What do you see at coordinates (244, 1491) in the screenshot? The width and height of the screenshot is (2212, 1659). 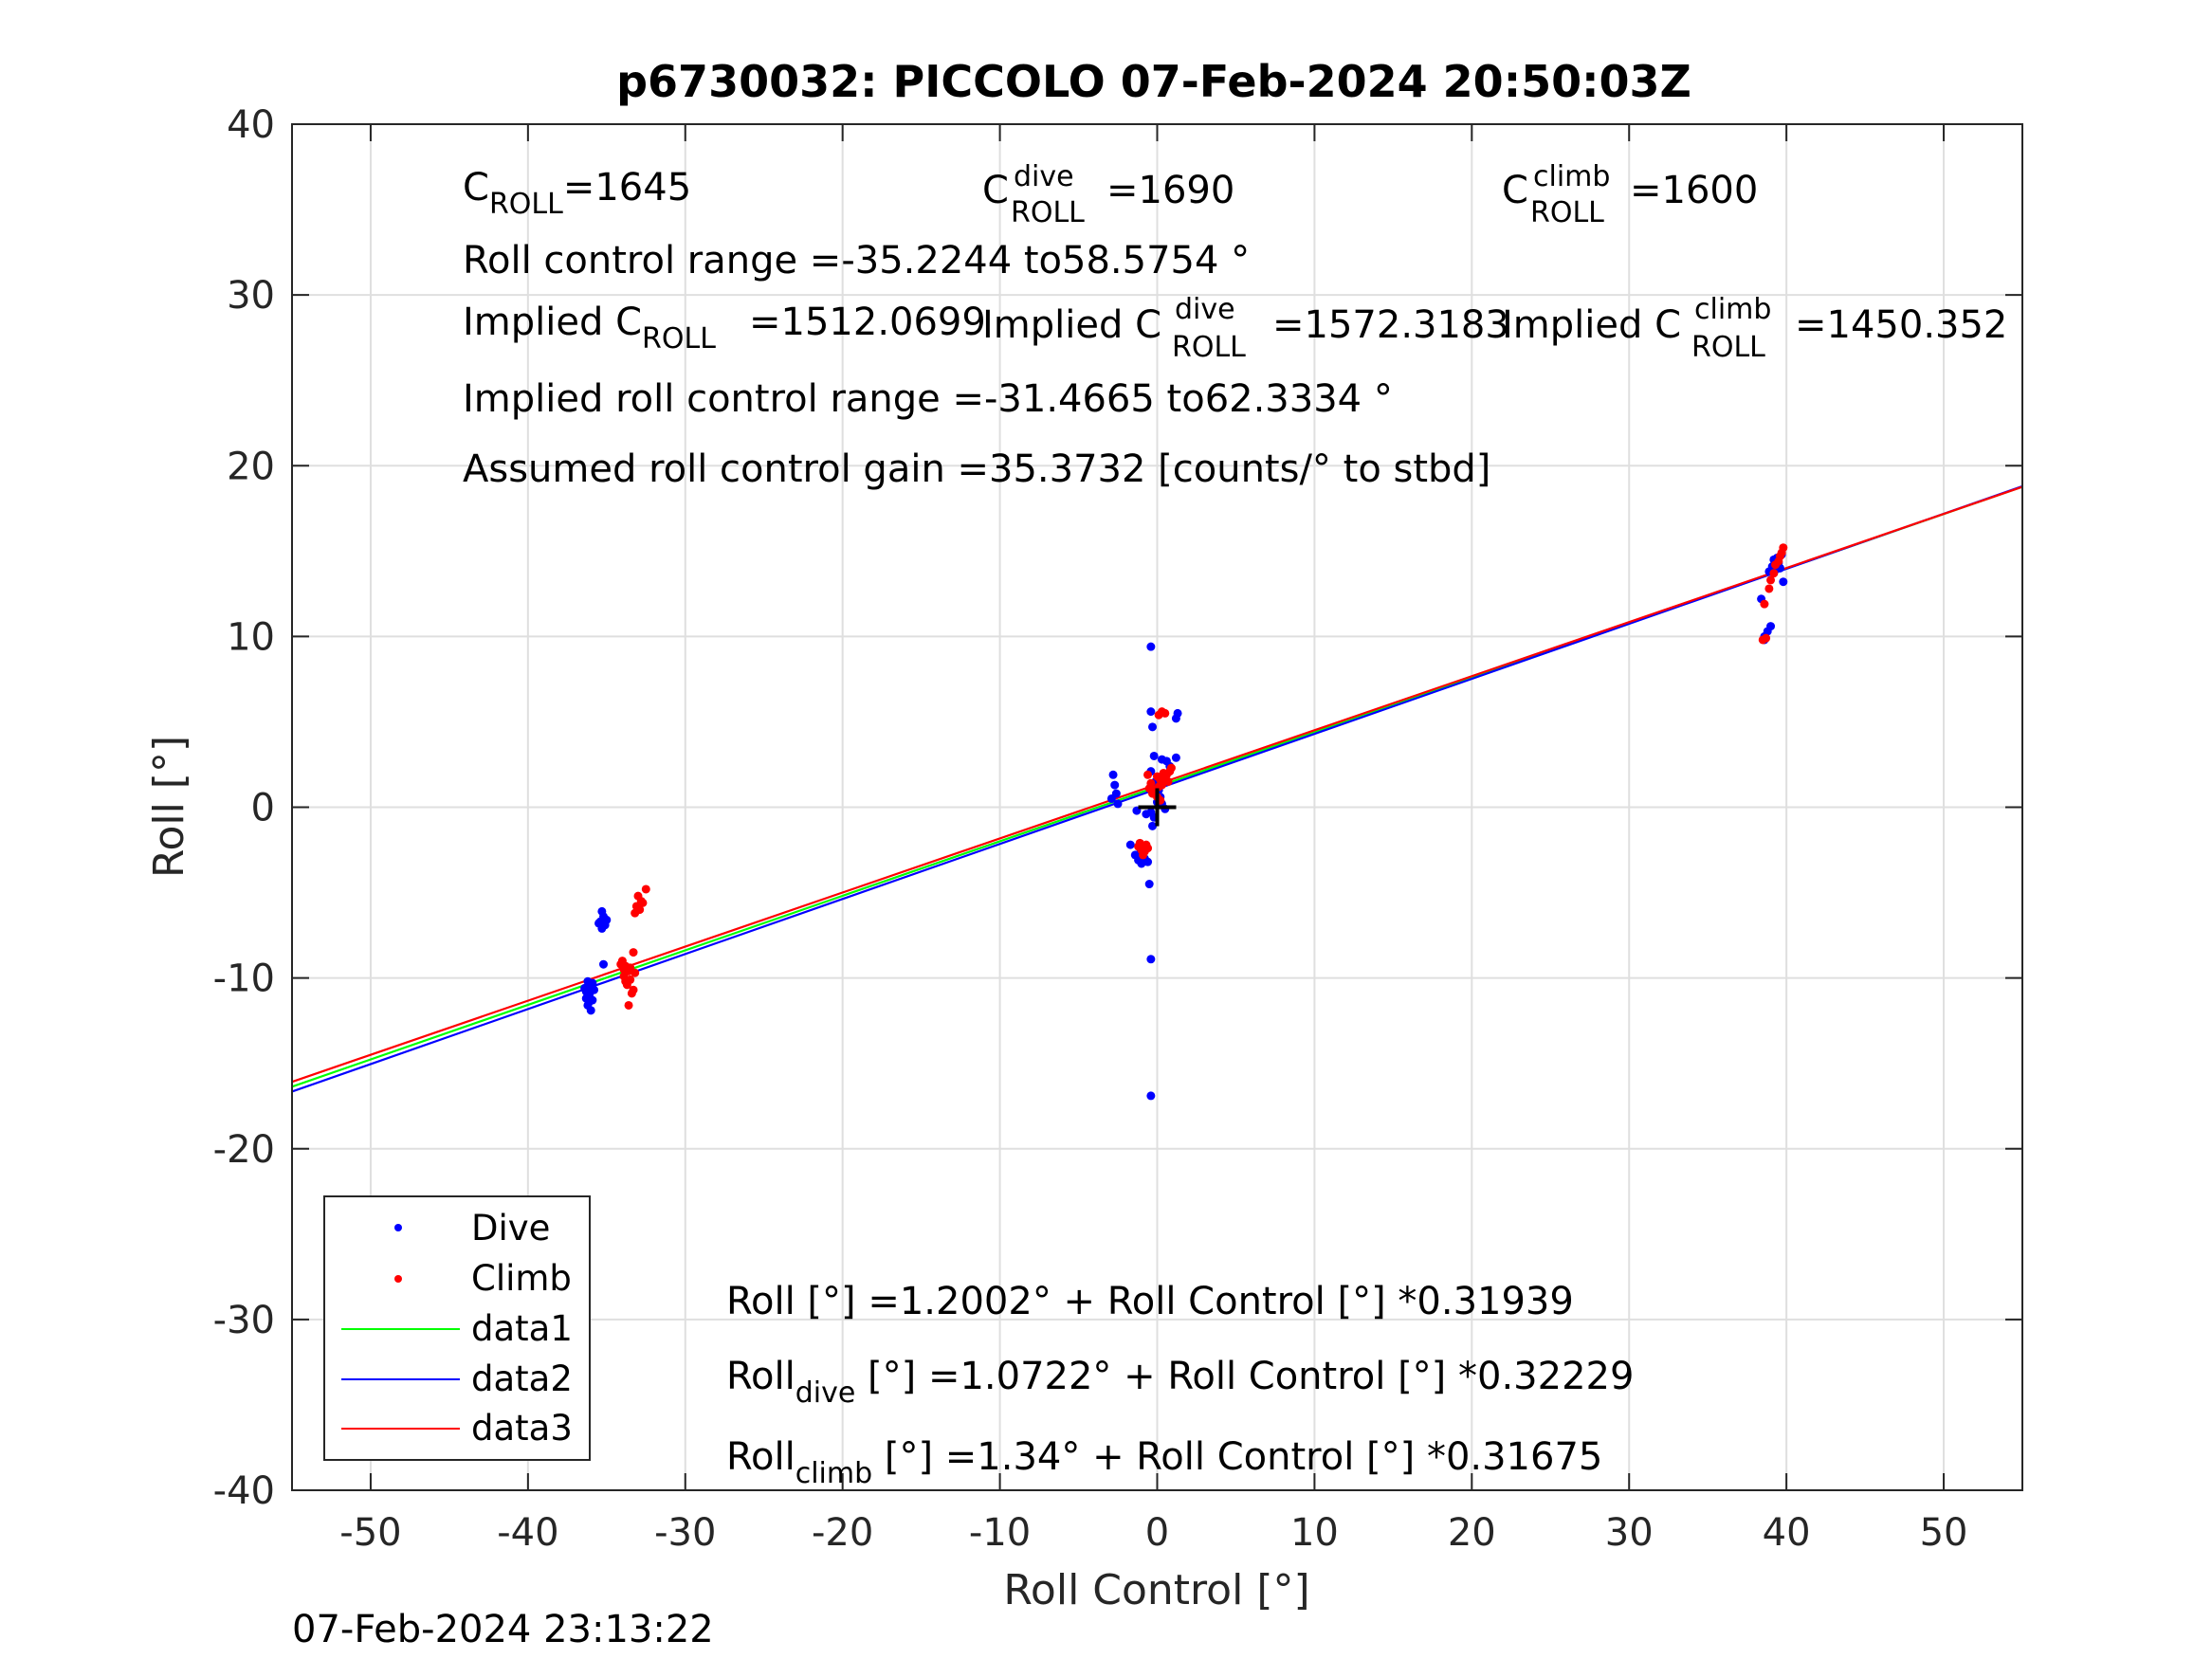 I see `y-tick-label: -40` at bounding box center [244, 1491].